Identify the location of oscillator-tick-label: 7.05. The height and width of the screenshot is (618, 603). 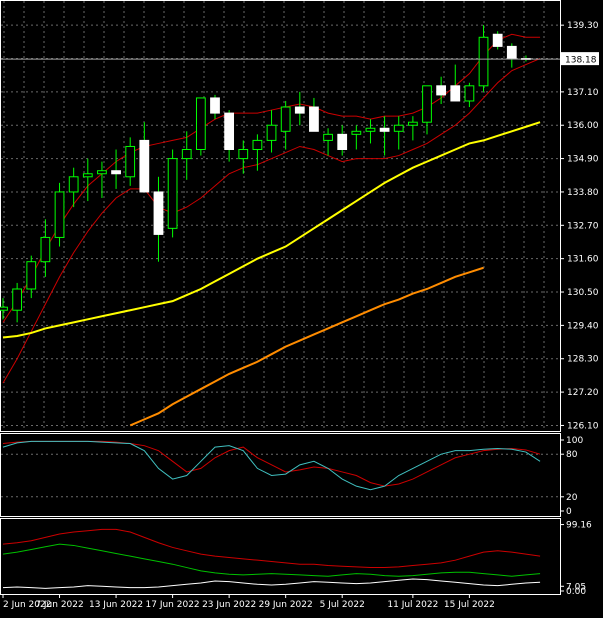
(576, 587).